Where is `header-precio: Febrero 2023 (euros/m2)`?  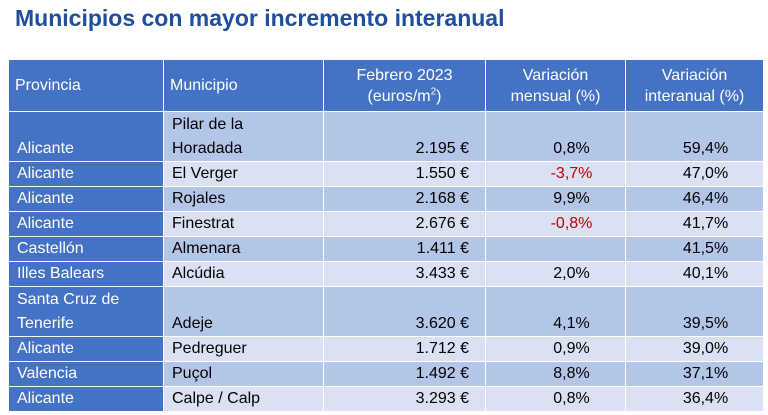
header-precio: Febrero 2023 (euros/m2) is located at coordinates (404, 85).